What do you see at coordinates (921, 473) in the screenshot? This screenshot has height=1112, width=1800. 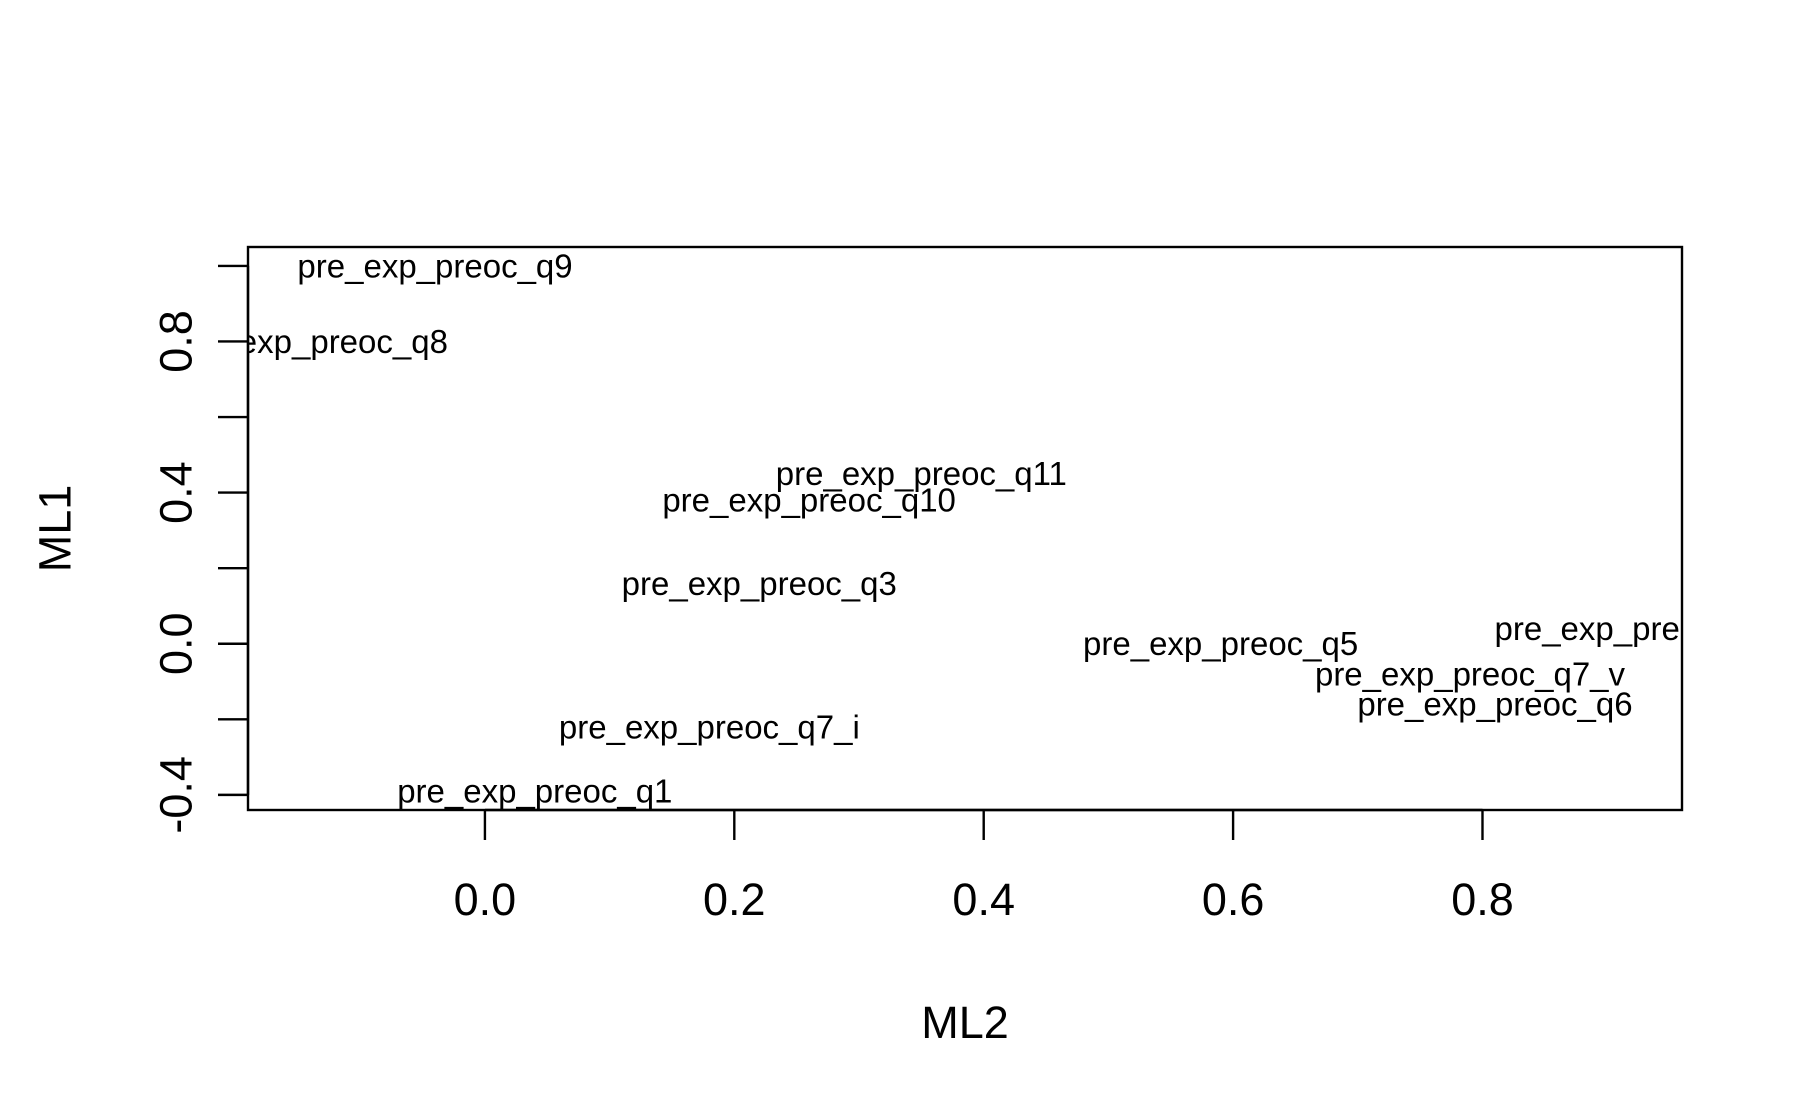 I see `point-label: pre_exp_preoc_q11` at bounding box center [921, 473].